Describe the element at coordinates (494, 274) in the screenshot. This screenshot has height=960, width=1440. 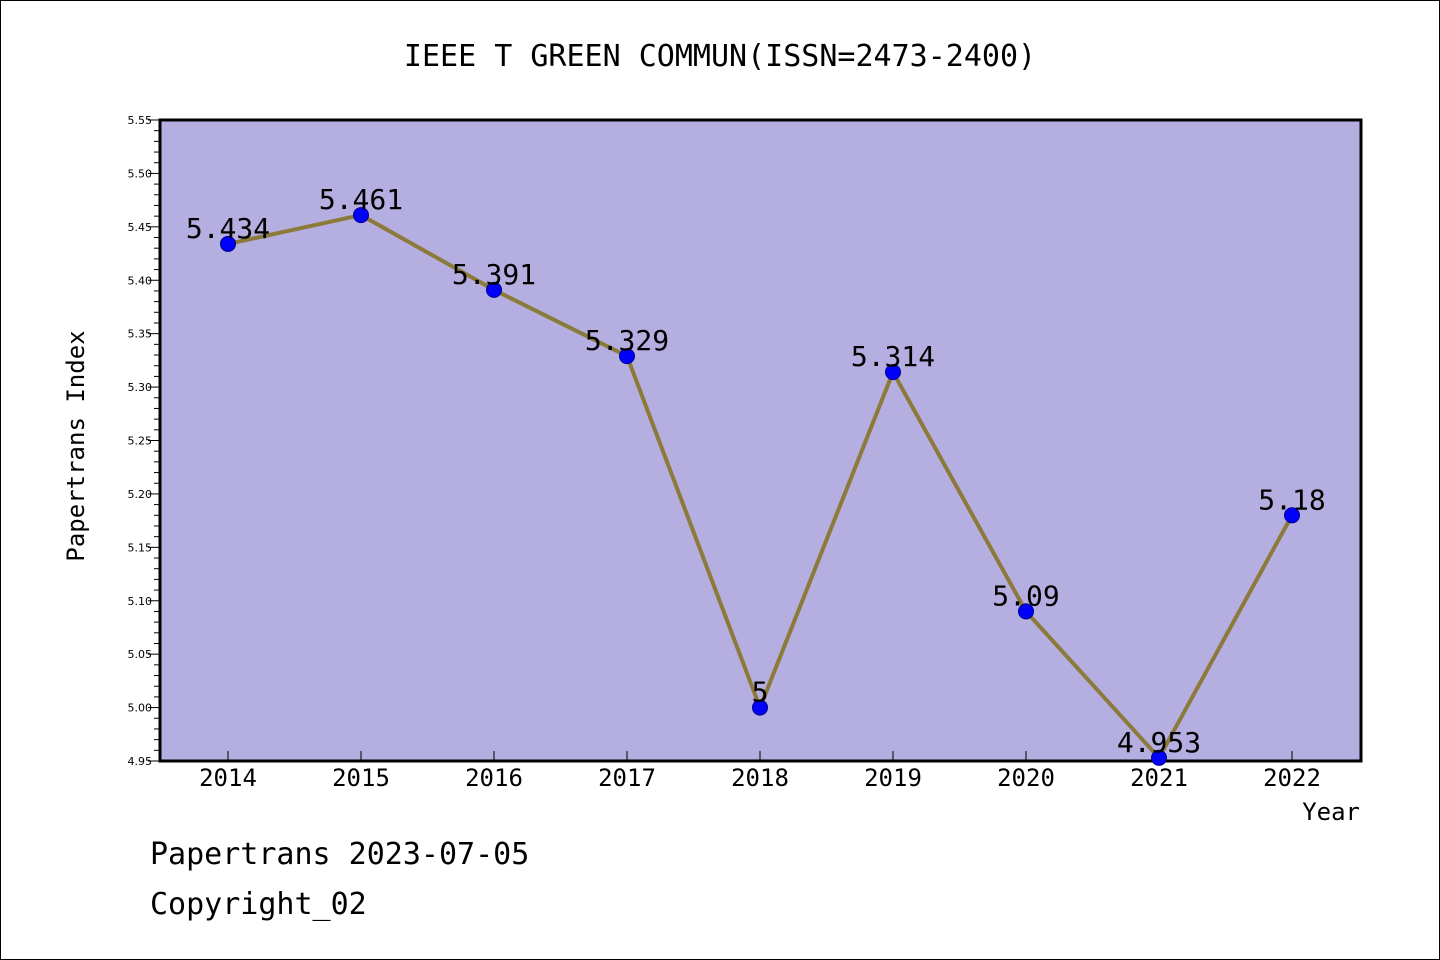
I see `data-label: 5.391` at that location.